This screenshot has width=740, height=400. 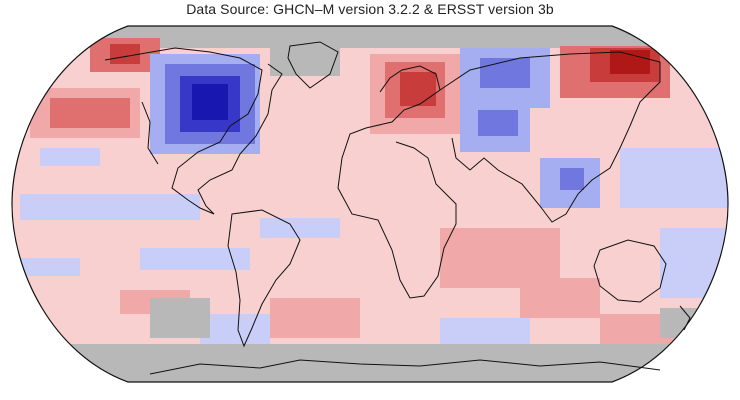 What do you see at coordinates (210, 102) in the screenshot?
I see `north-america-coldest` at bounding box center [210, 102].